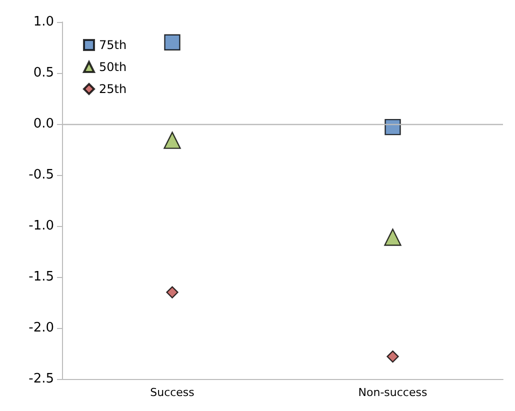  I want to click on legend-label: 50th, so click(113, 67).